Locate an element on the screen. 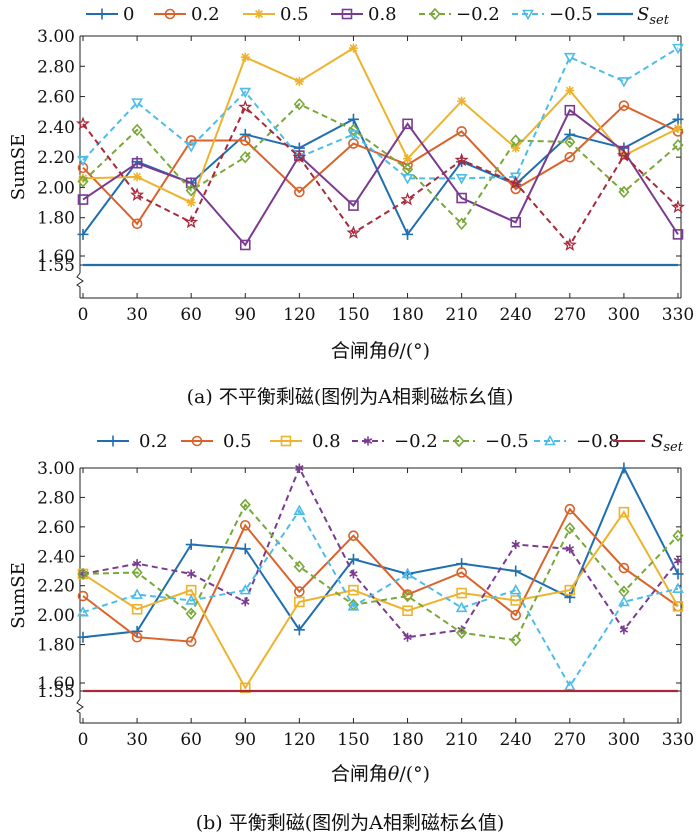  chart-a-legend-label: −0.5 is located at coordinates (571, 14).